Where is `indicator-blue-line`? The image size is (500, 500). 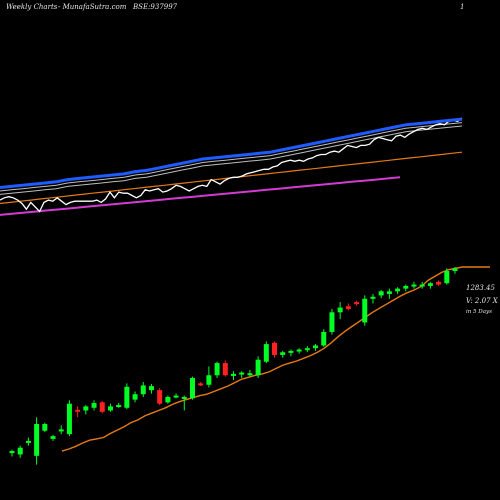
indicator-blue-line is located at coordinates (231, 153).